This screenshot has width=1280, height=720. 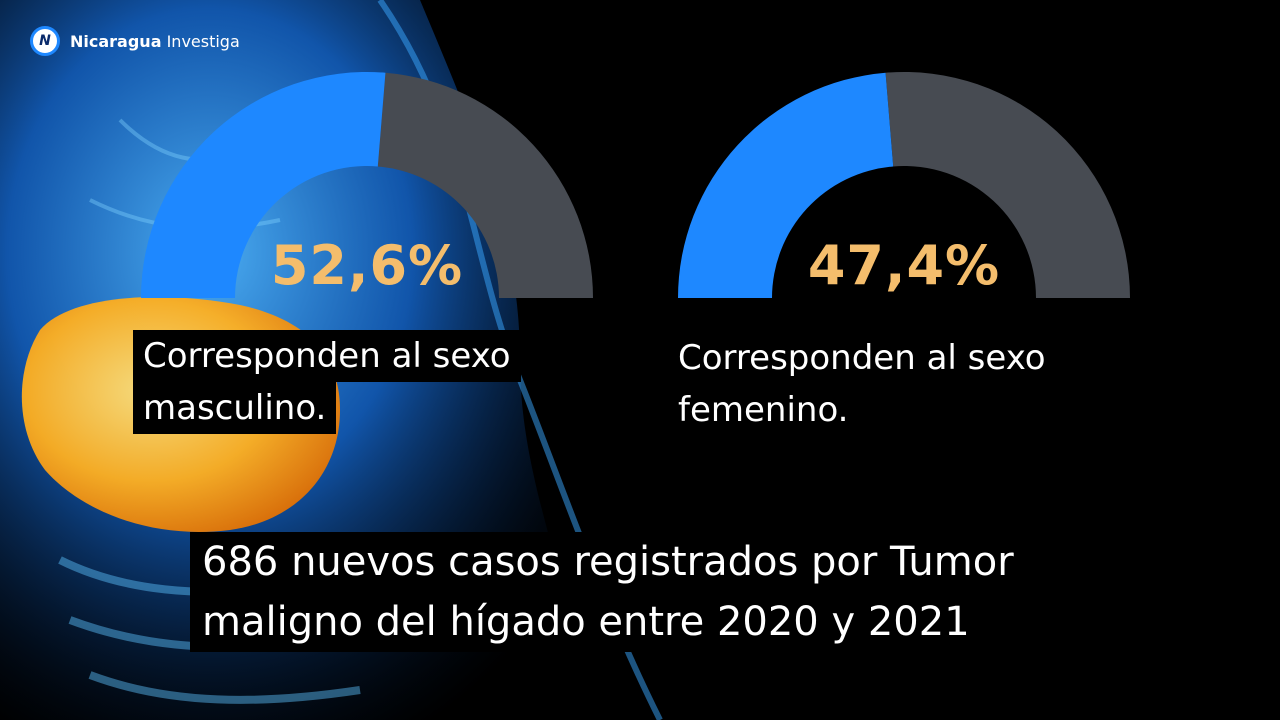 What do you see at coordinates (327, 356) in the screenshot?
I see `caption-male-line-1: Corresponden al sexo` at bounding box center [327, 356].